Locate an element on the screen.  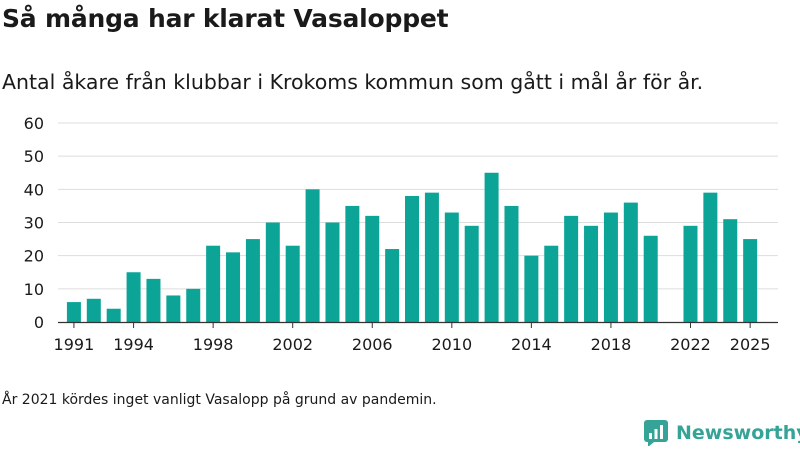
y-tick-label: 30 is located at coordinates (34, 223).